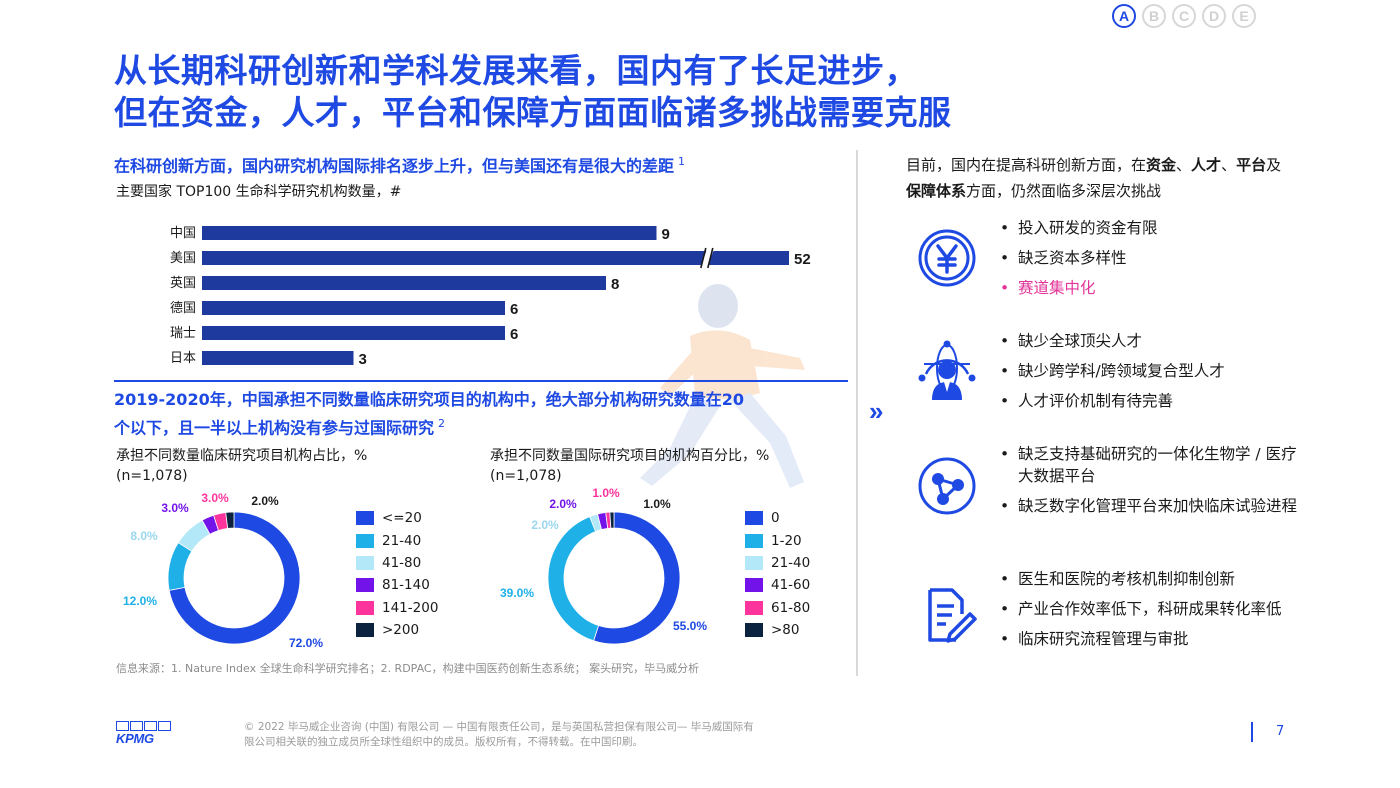  What do you see at coordinates (1148, 371) in the screenshot?
I see `bullet-talent-2: 缺少跨学科/跨领域复合型人才` at bounding box center [1148, 371].